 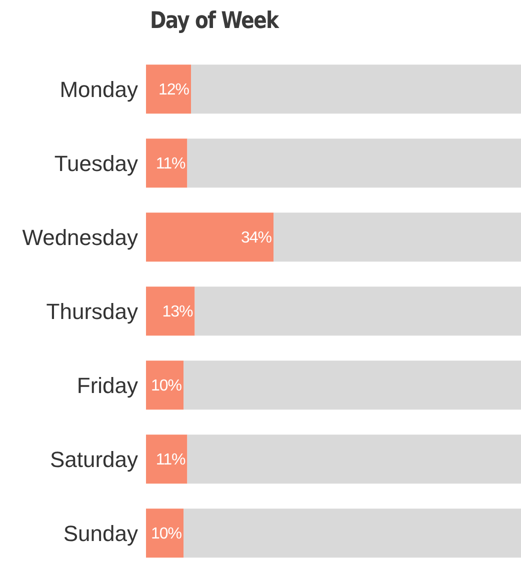 What do you see at coordinates (100, 533) in the screenshot?
I see `y-tick-label: Sunday` at bounding box center [100, 533].